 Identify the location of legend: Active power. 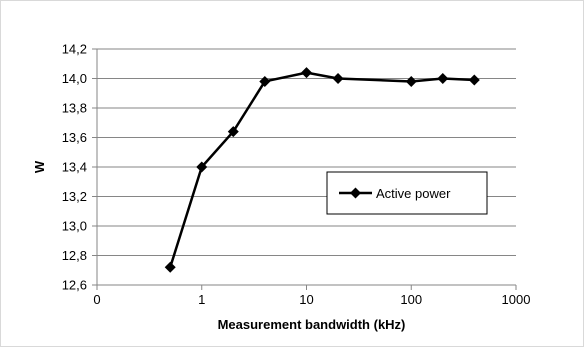
(407, 193).